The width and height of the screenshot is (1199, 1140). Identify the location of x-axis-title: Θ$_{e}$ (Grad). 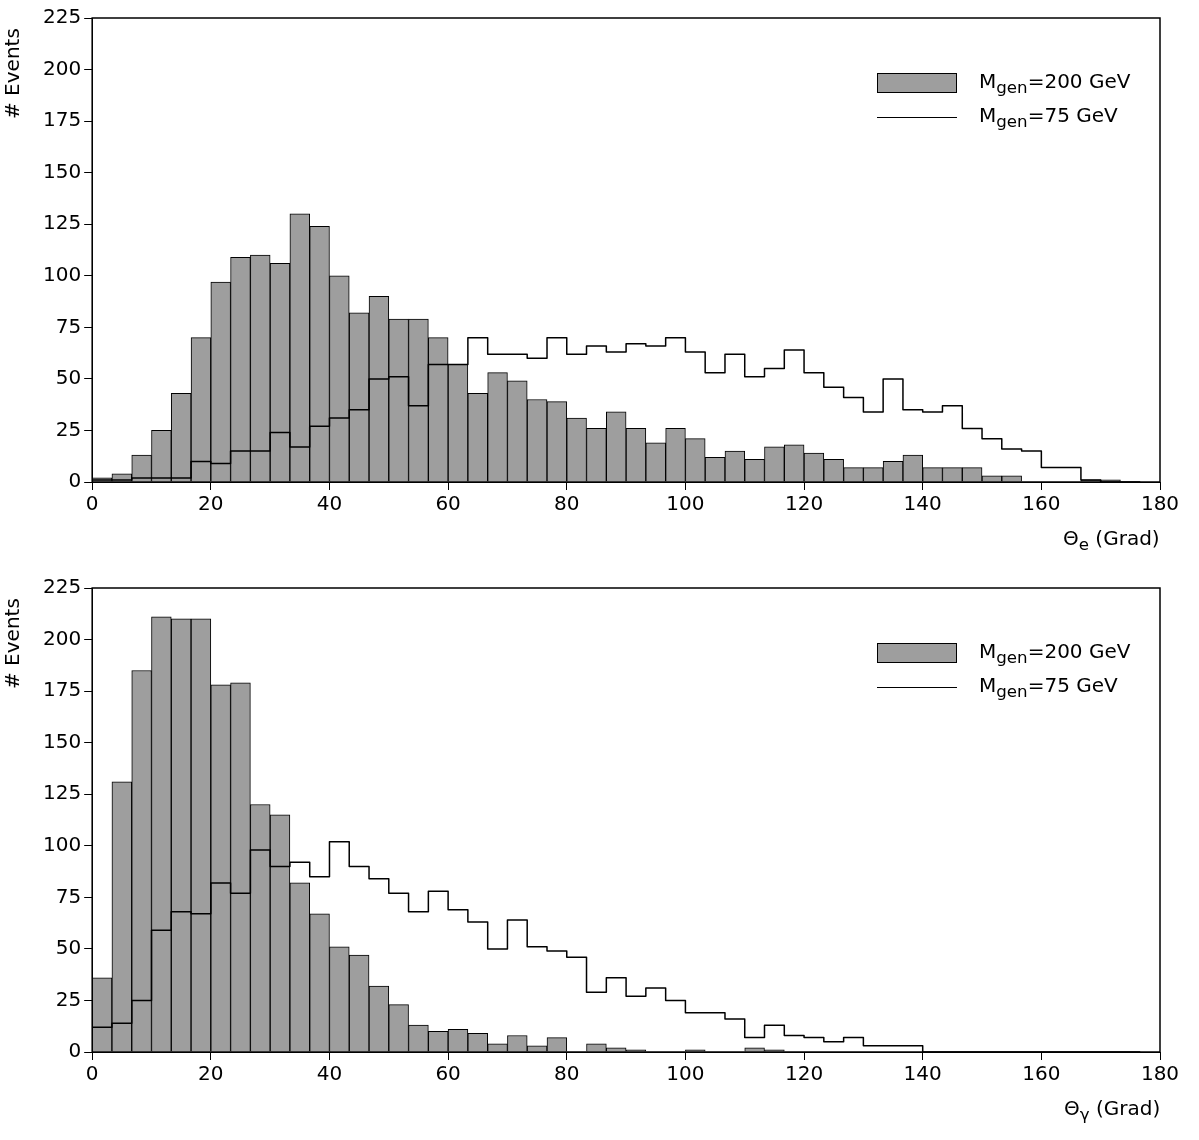
(1111, 540).